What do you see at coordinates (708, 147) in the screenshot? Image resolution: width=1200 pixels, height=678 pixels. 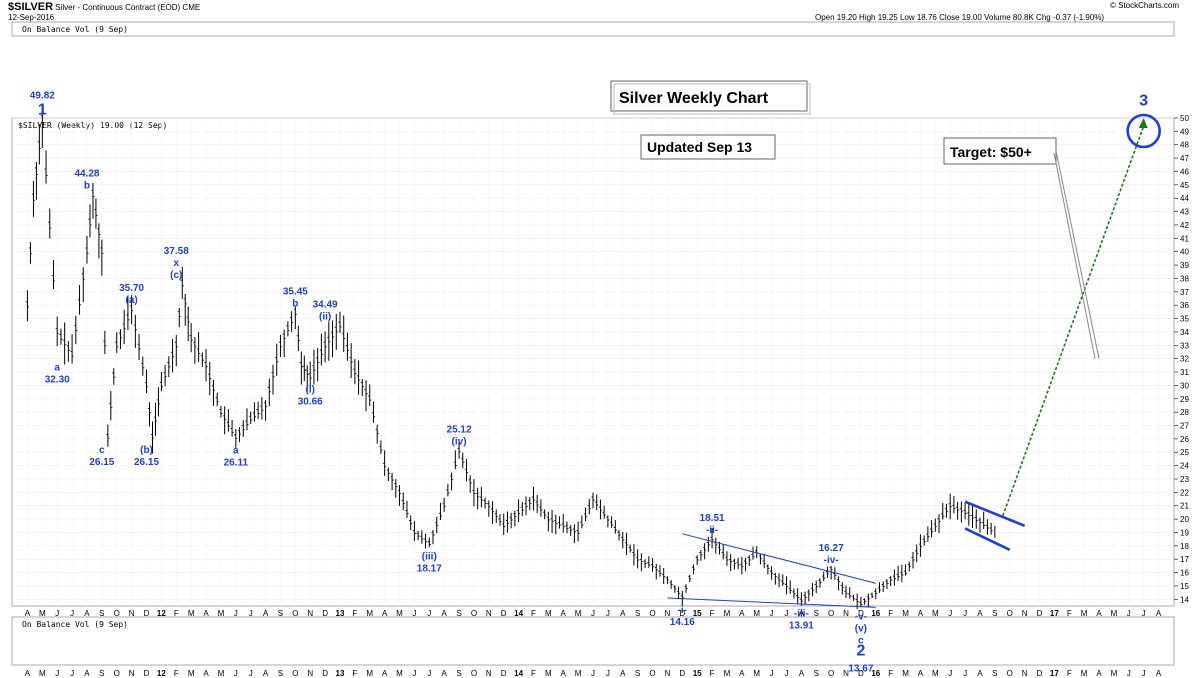 I see `updated-box: Updated Sep 13` at bounding box center [708, 147].